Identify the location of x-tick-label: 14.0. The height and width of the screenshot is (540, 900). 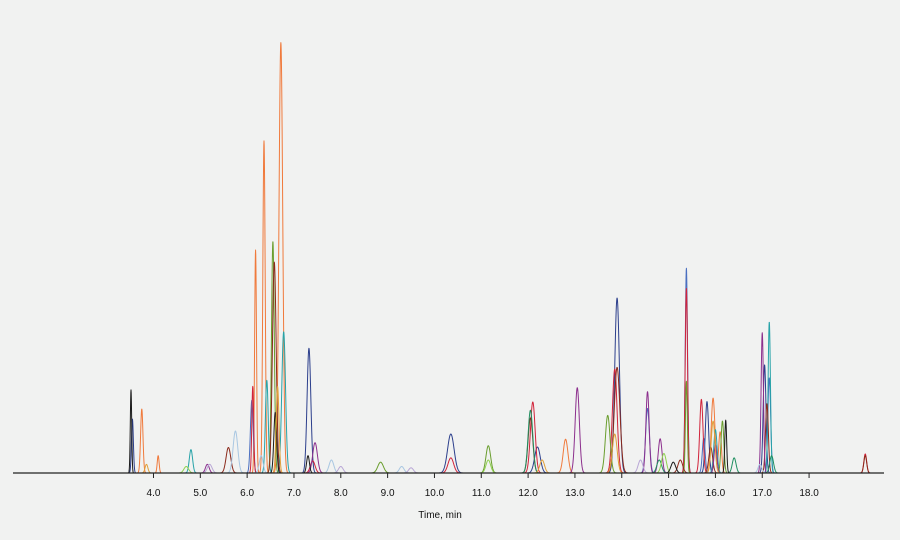
(622, 493).